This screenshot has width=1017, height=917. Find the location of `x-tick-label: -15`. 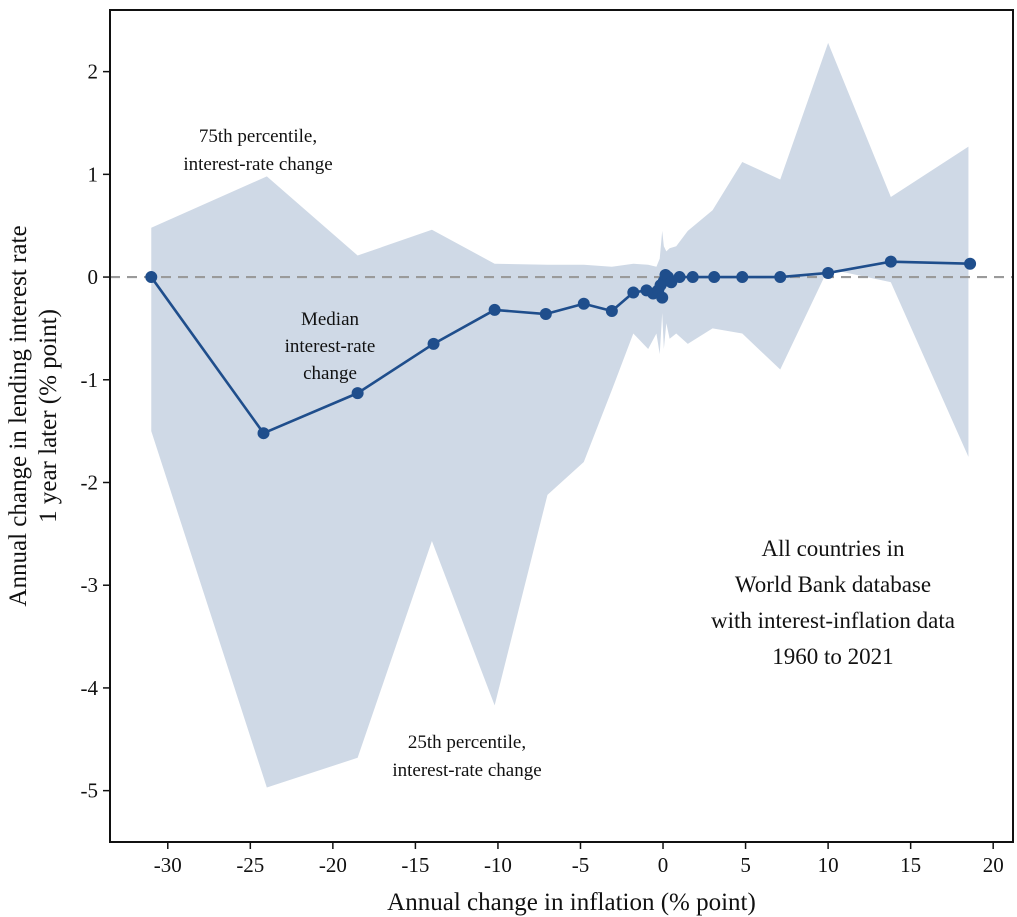

x-tick-label: -15 is located at coordinates (415, 865).